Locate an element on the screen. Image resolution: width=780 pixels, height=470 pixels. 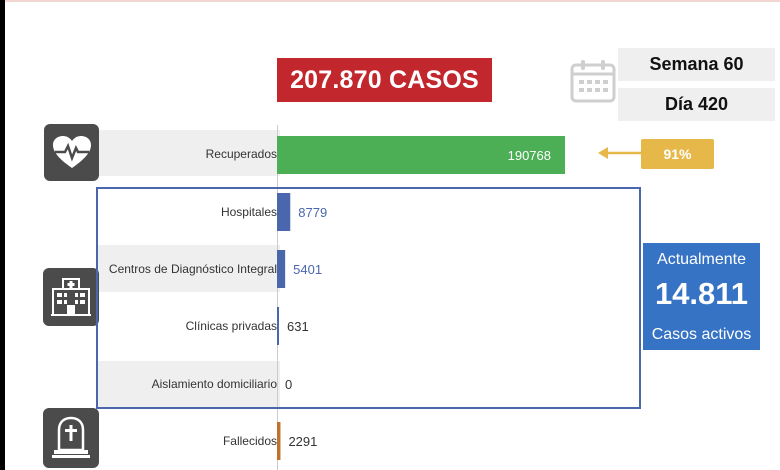
row-background-cdi is located at coordinates (188, 268).